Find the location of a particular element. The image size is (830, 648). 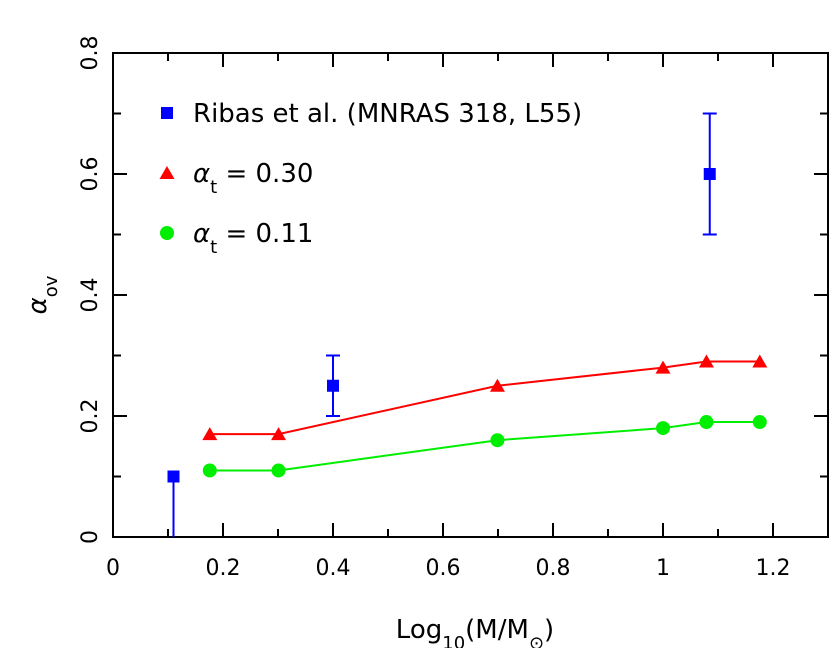

x-tick-label: 0.8 is located at coordinates (553, 568).